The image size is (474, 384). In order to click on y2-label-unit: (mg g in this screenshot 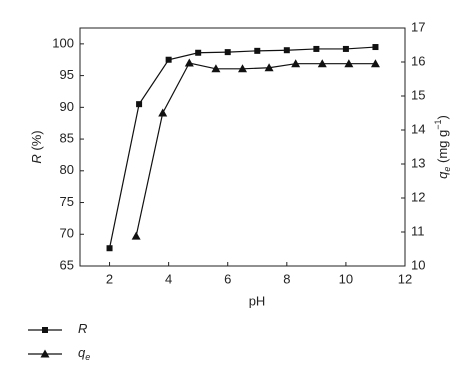, I will do `click(442, 146)`.